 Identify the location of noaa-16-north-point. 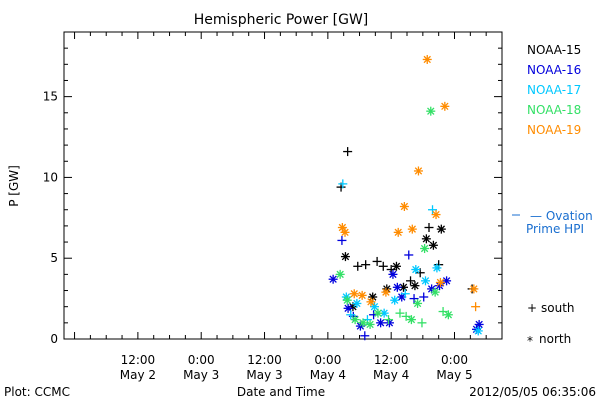
(479, 324).